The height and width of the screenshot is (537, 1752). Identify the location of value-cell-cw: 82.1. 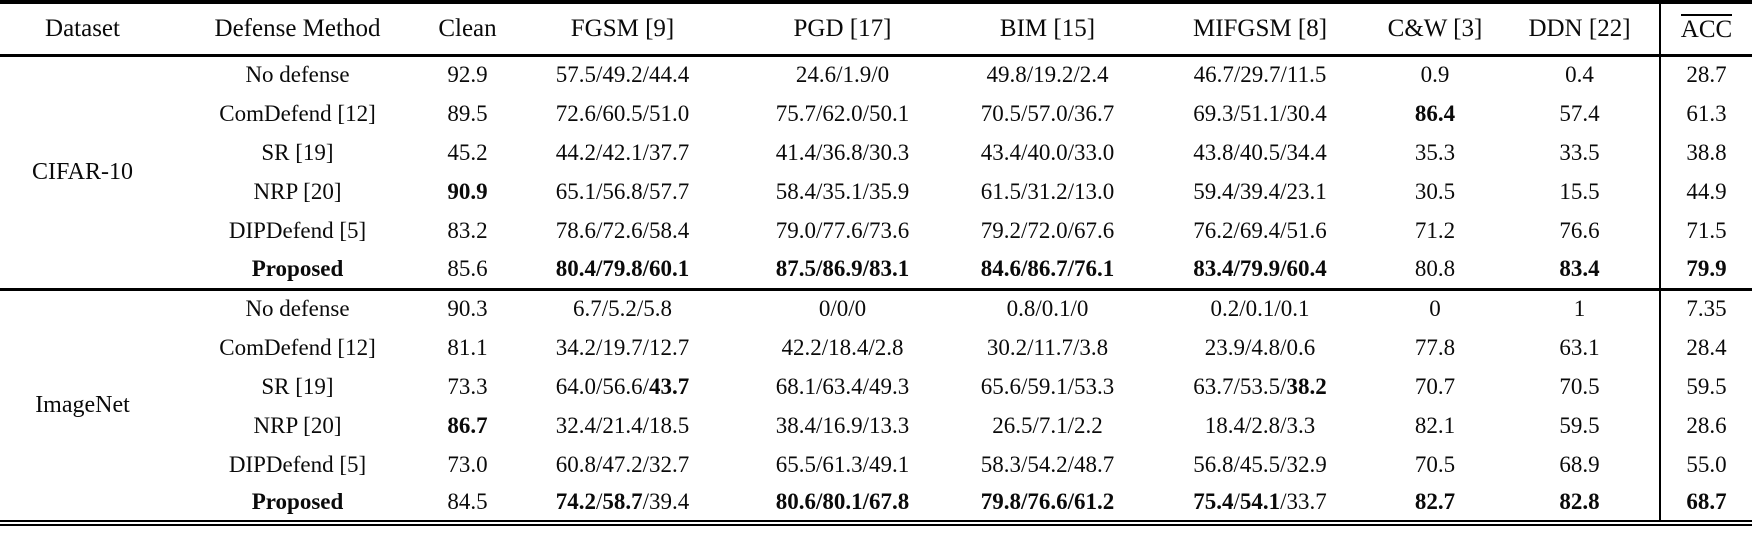
(1435, 425).